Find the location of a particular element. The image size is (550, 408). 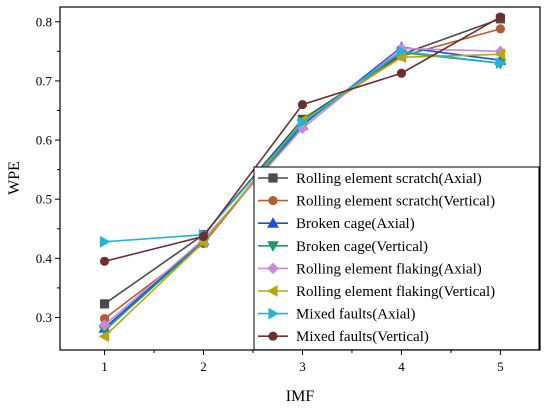

y-tick-label: 0.7 is located at coordinates (44, 80).